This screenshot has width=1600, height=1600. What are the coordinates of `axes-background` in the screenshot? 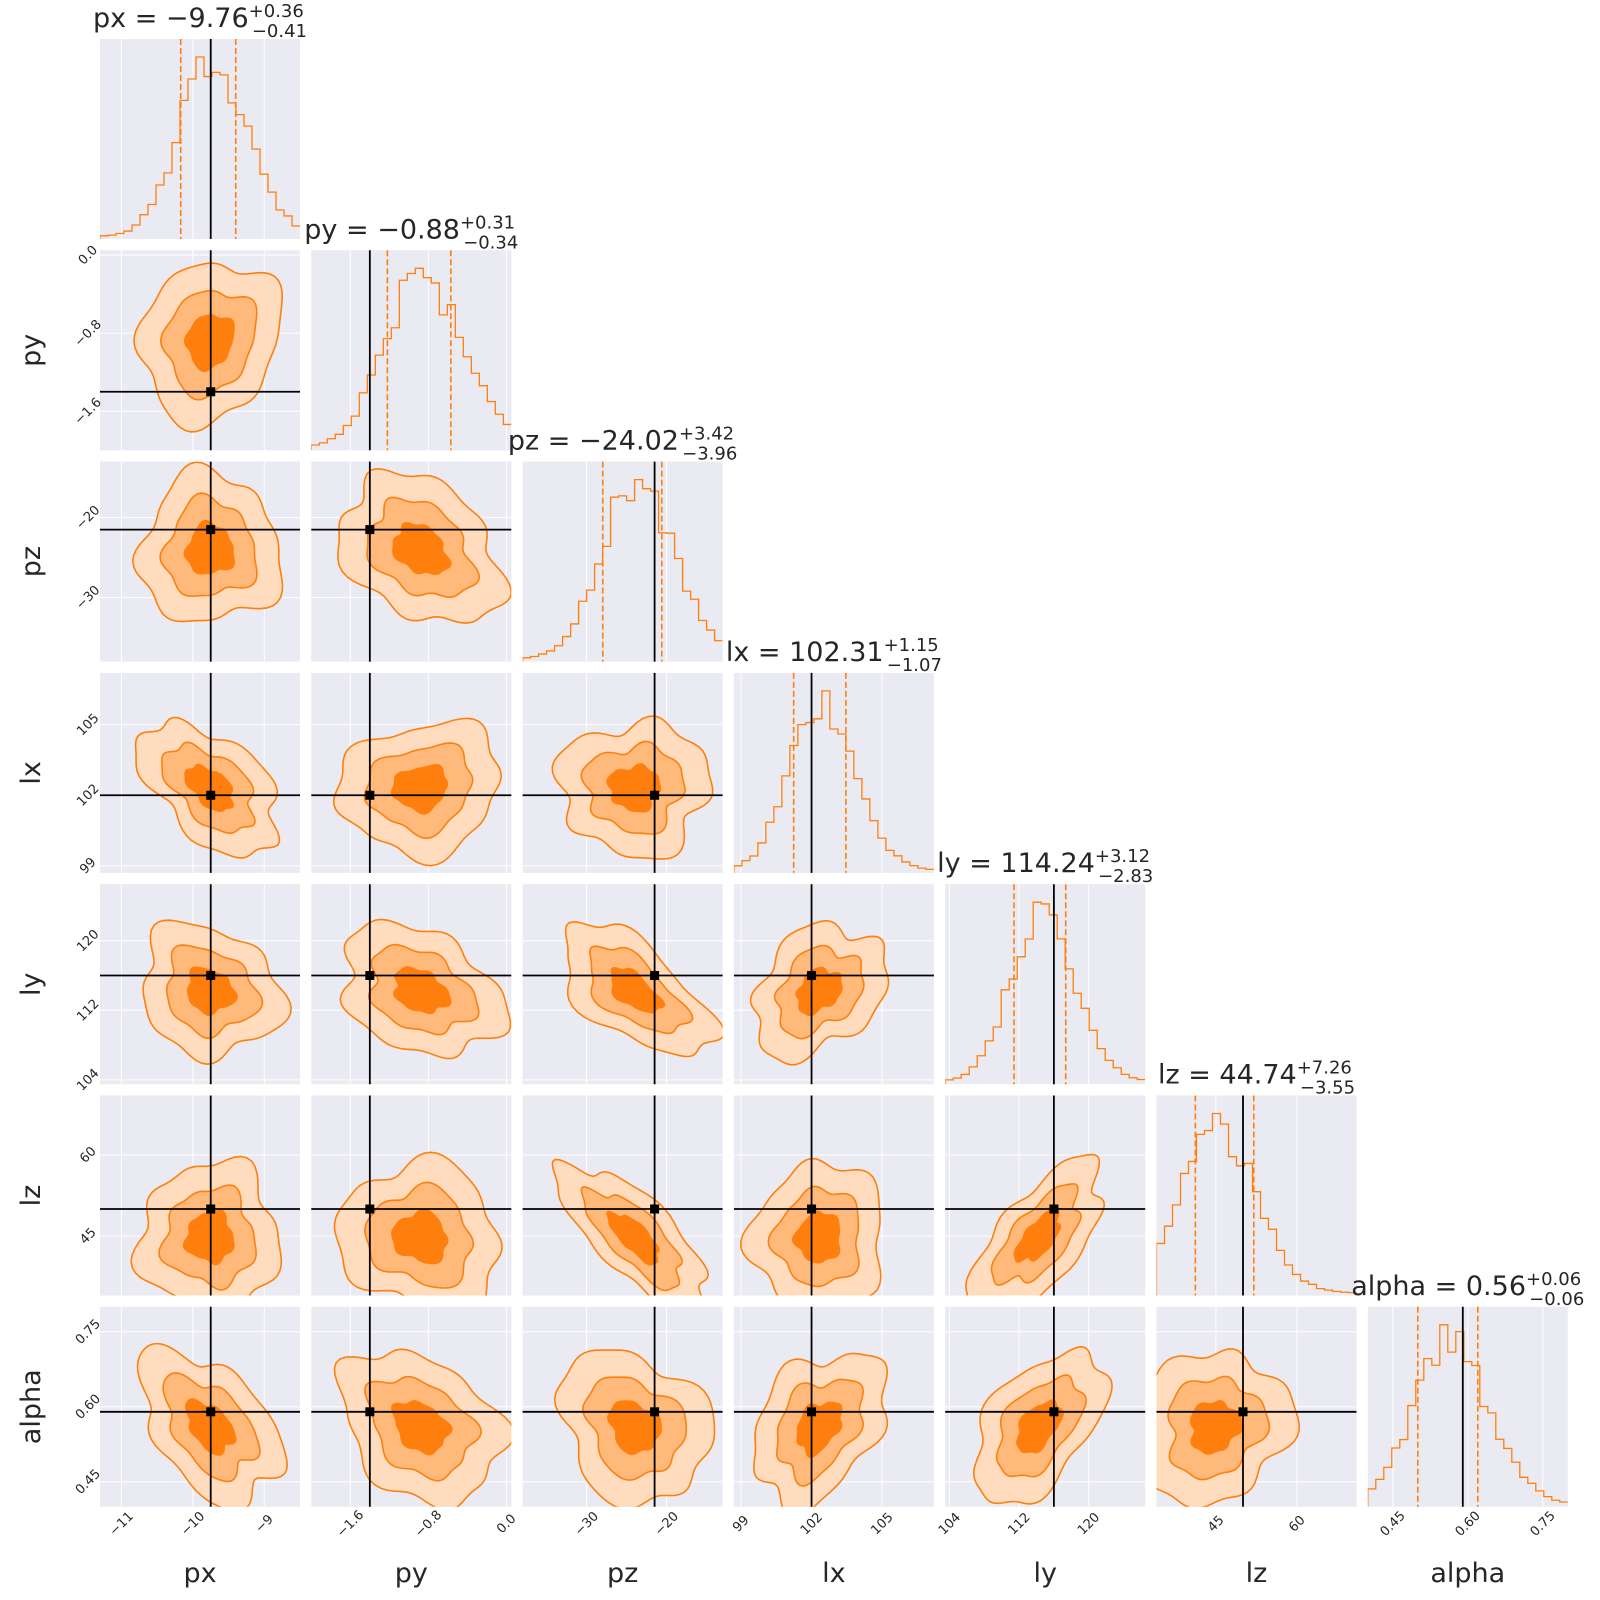 It's located at (1256, 1195).